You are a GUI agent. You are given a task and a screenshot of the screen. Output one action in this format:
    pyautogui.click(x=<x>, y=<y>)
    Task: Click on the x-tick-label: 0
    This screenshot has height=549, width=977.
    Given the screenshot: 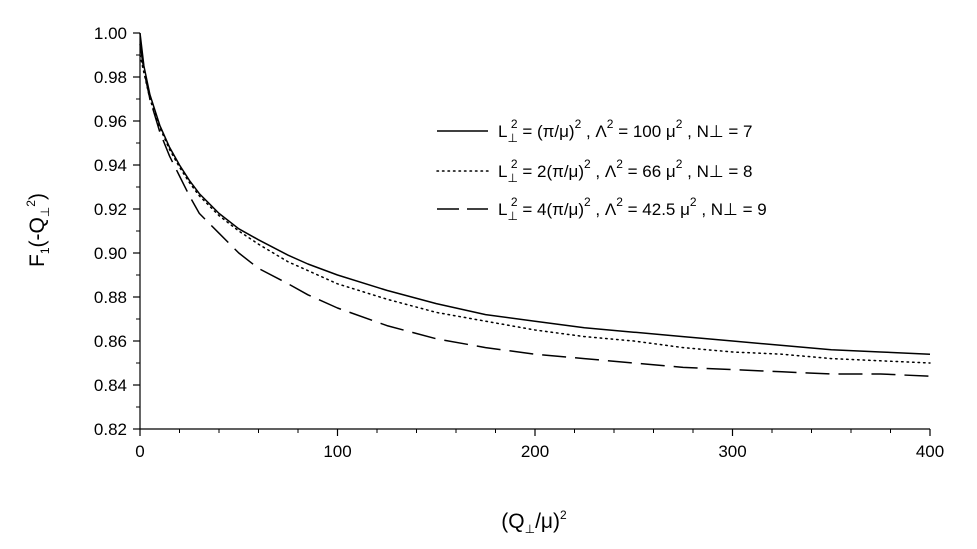 What is the action you would take?
    pyautogui.click(x=139, y=451)
    